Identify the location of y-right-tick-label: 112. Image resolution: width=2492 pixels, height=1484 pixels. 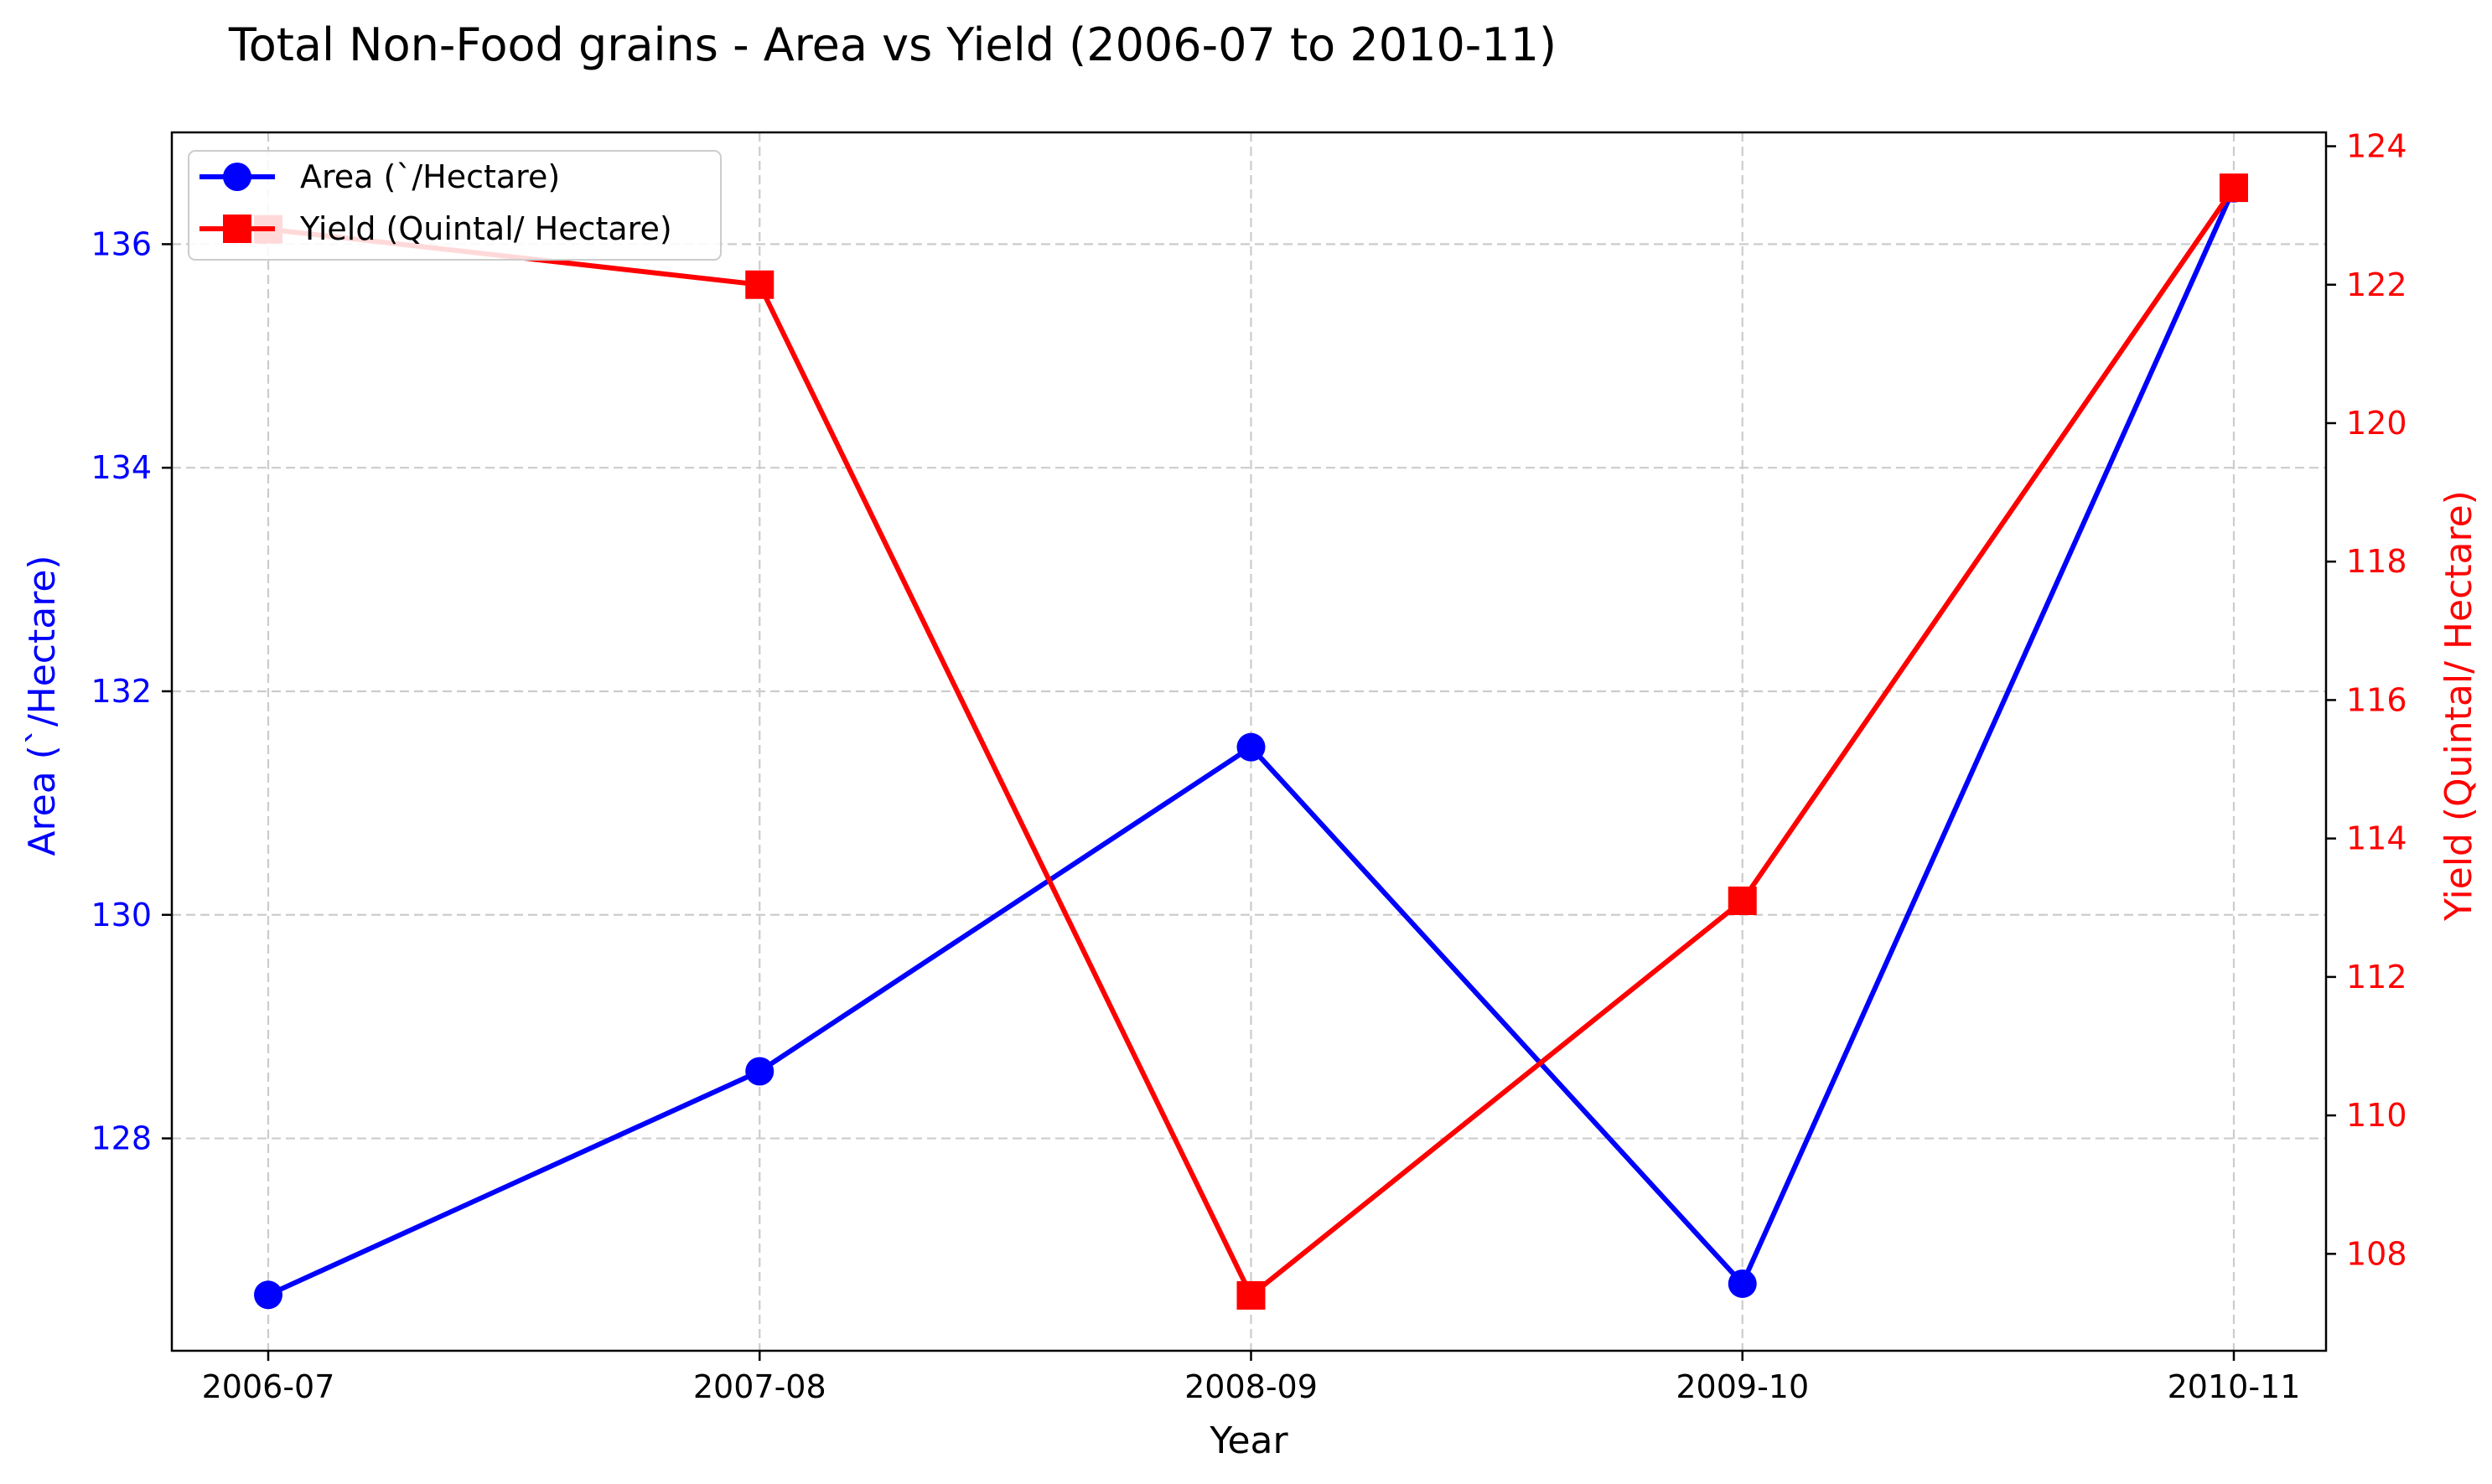
(2376, 977).